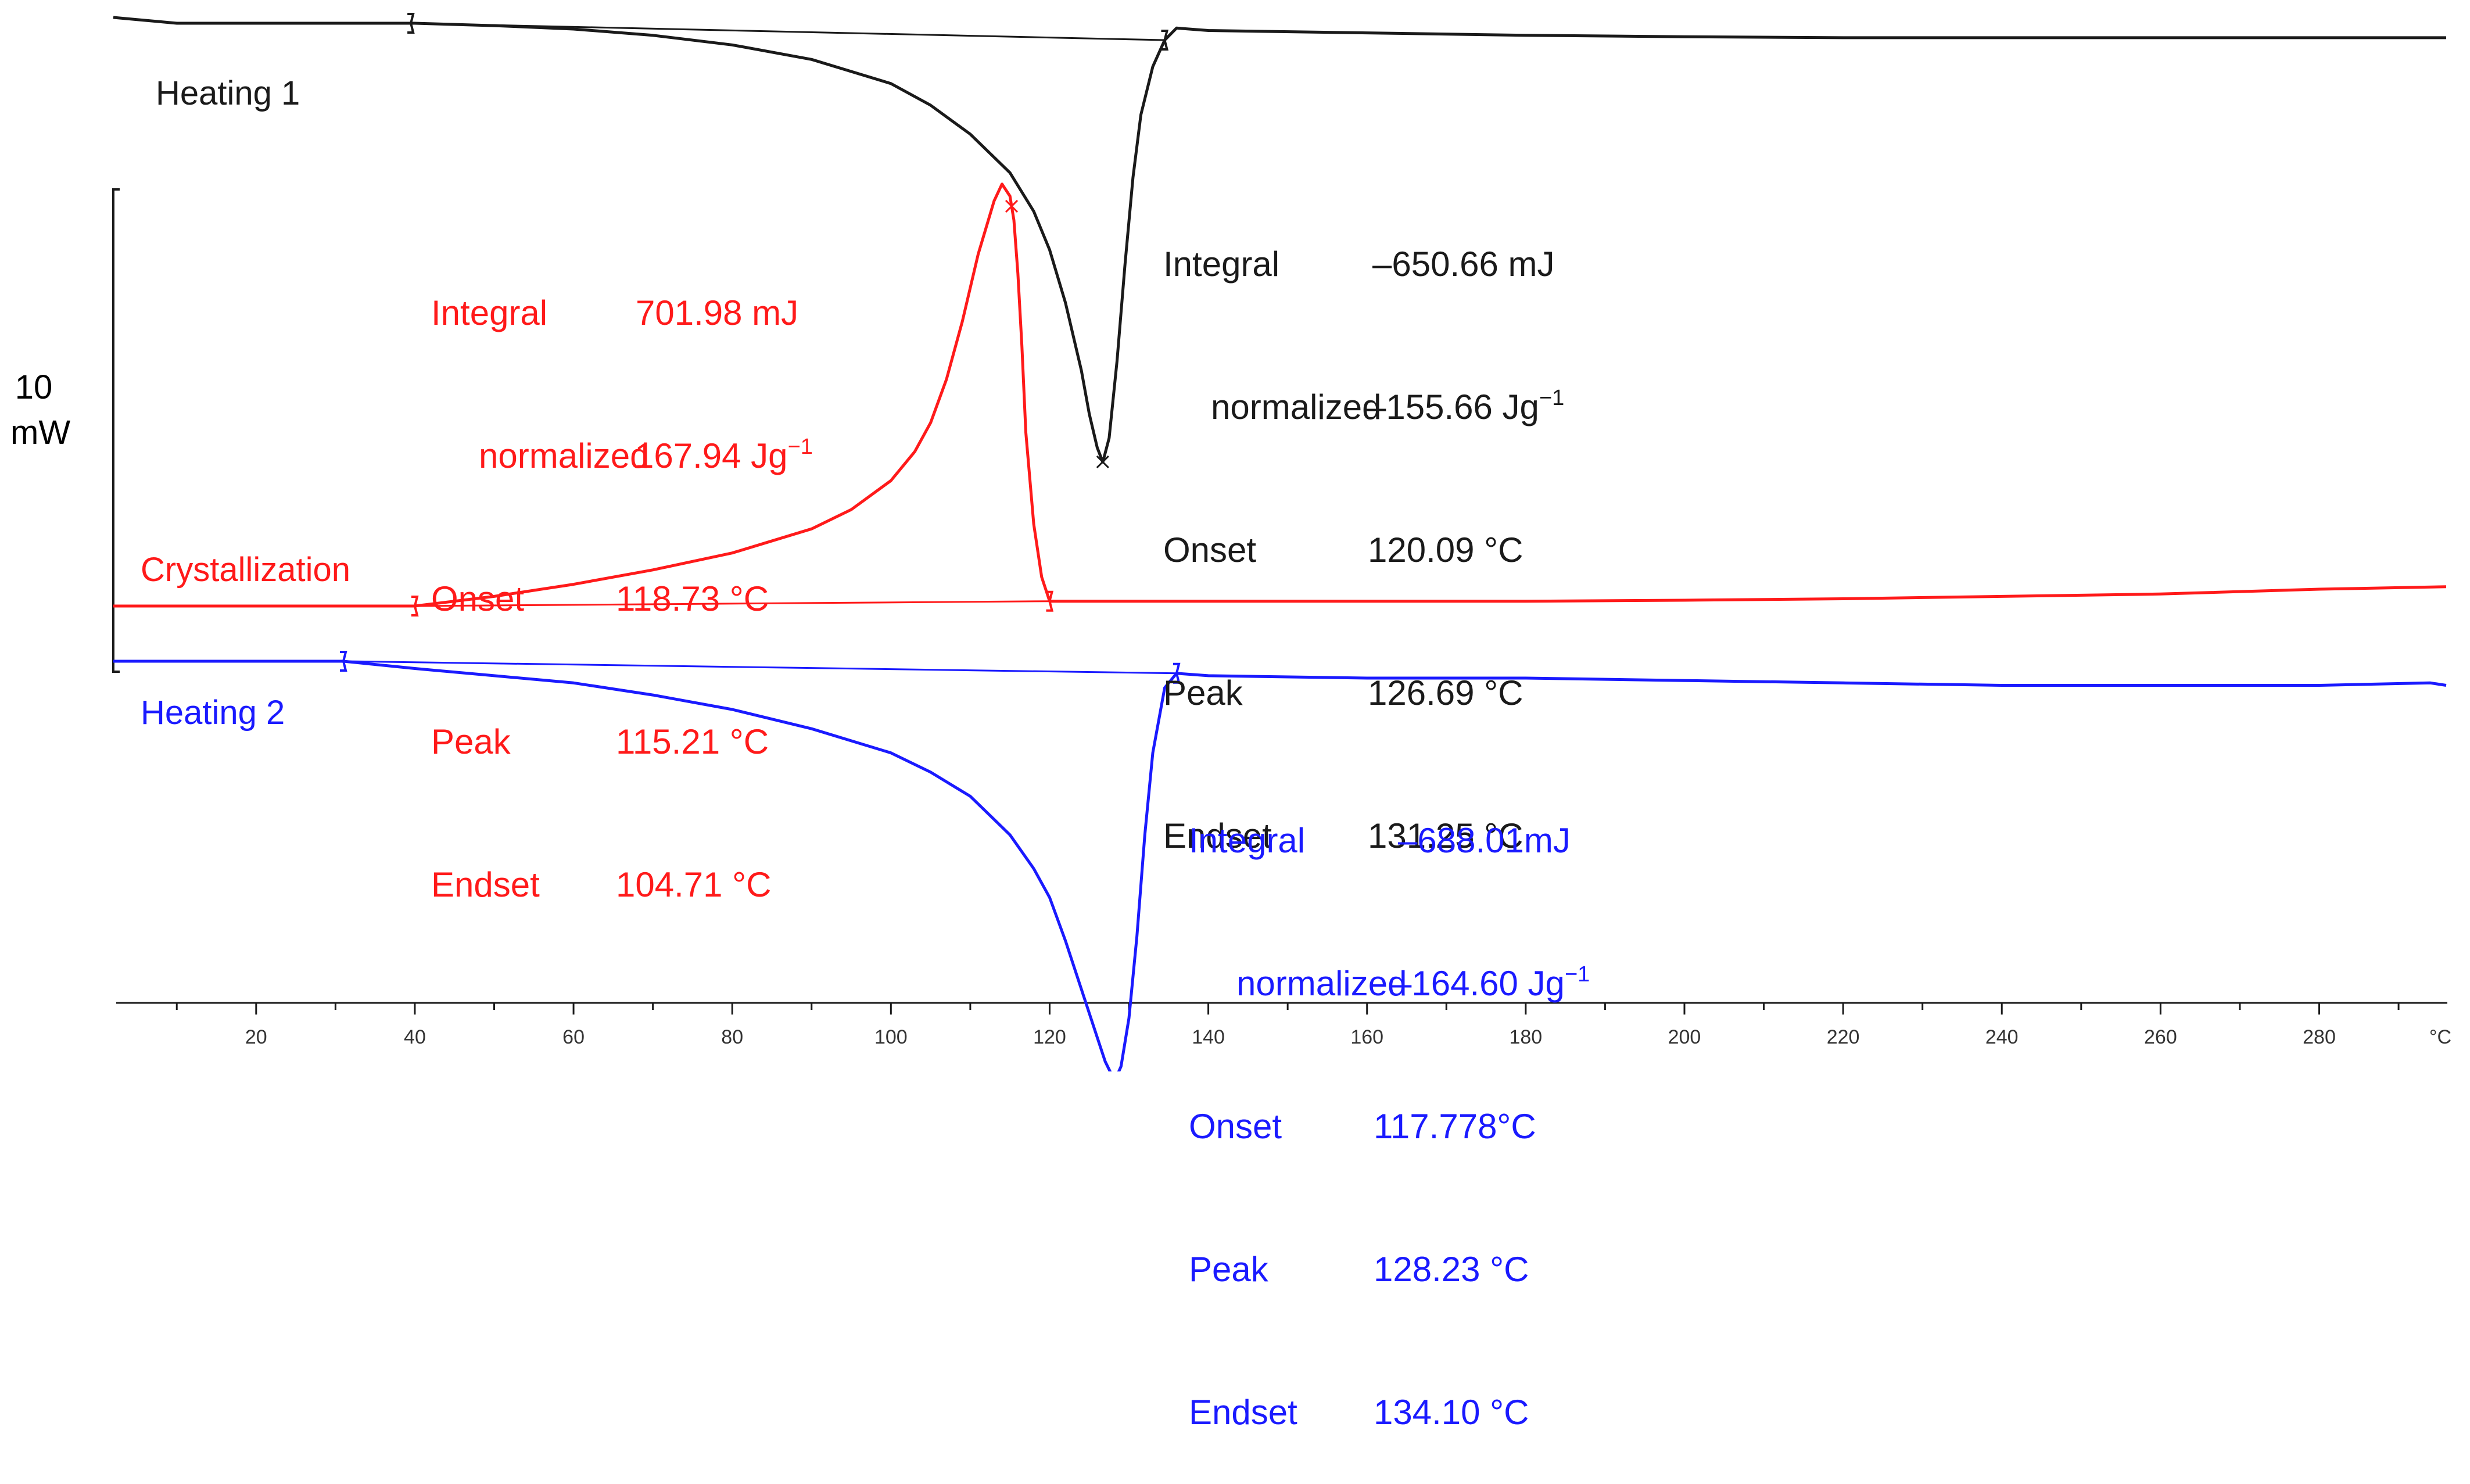 This screenshot has height=1484, width=2470. What do you see at coordinates (891, 1037) in the screenshot?
I see `x-tick-label: 100` at bounding box center [891, 1037].